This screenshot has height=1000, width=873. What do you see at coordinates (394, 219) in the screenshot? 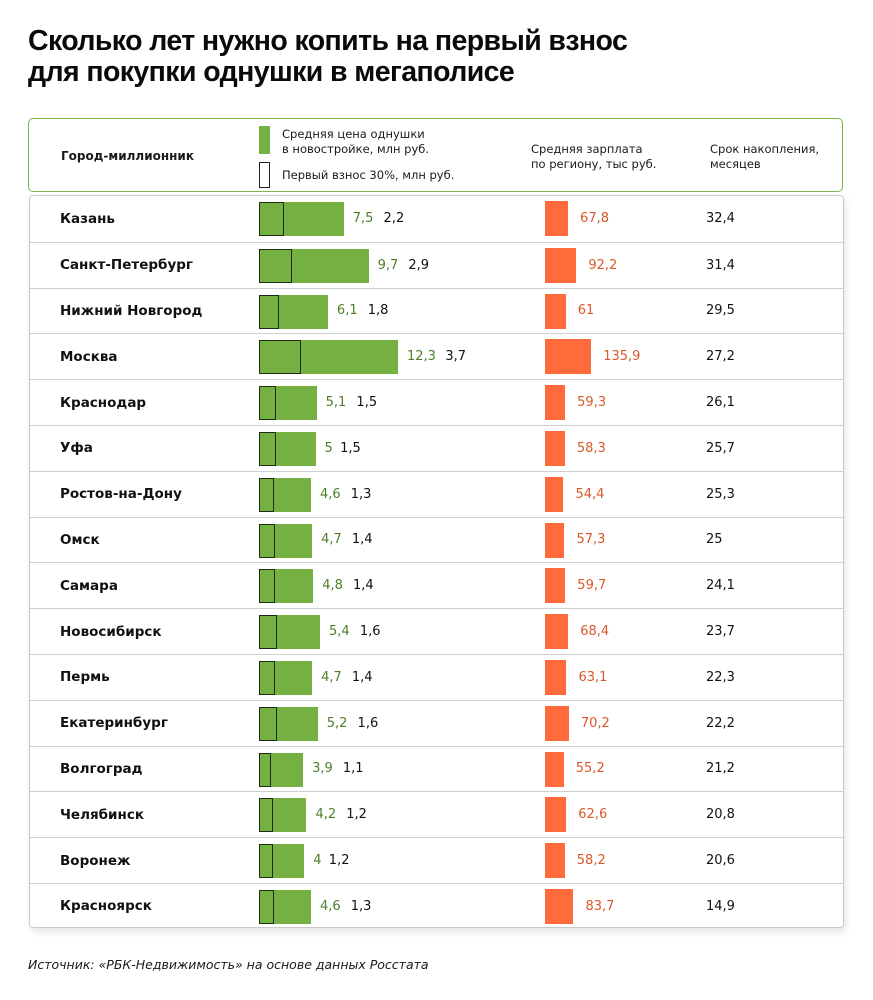
I see `down-payment-value: 2,2` at bounding box center [394, 219].